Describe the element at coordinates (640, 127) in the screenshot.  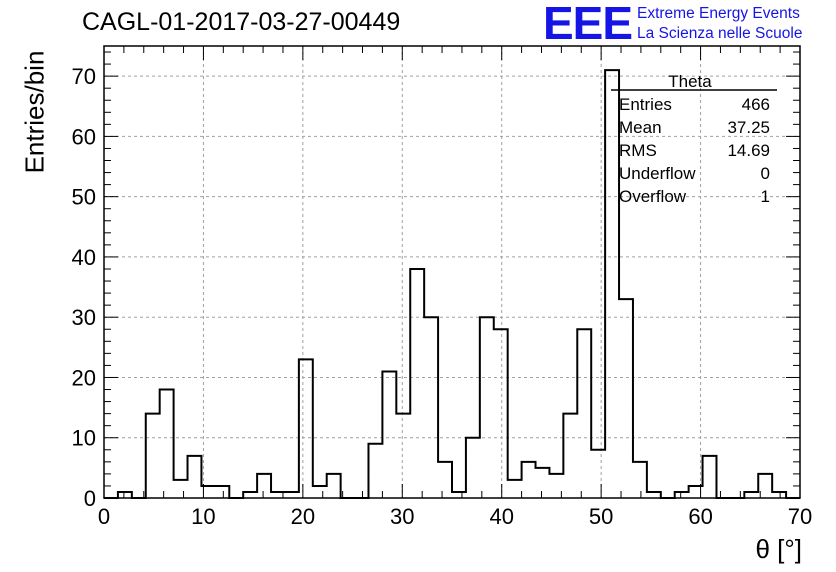
I see `stats-row-label: Mean` at that location.